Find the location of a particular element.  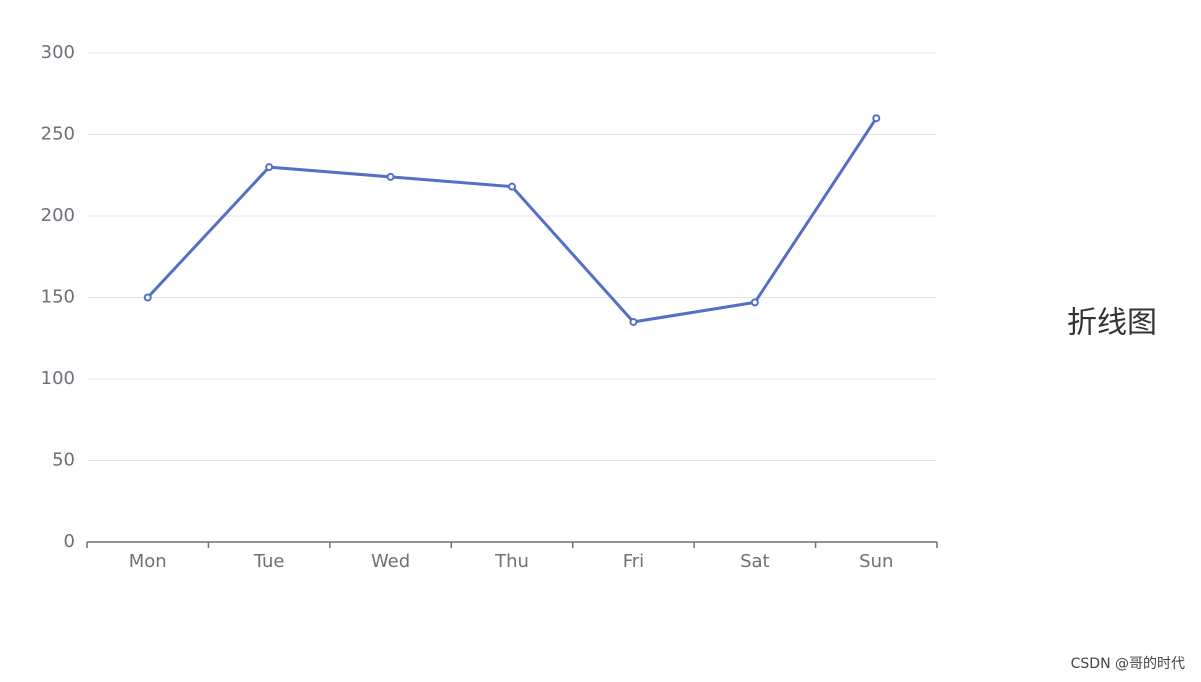

y-tick-label: 0 is located at coordinates (69, 541).